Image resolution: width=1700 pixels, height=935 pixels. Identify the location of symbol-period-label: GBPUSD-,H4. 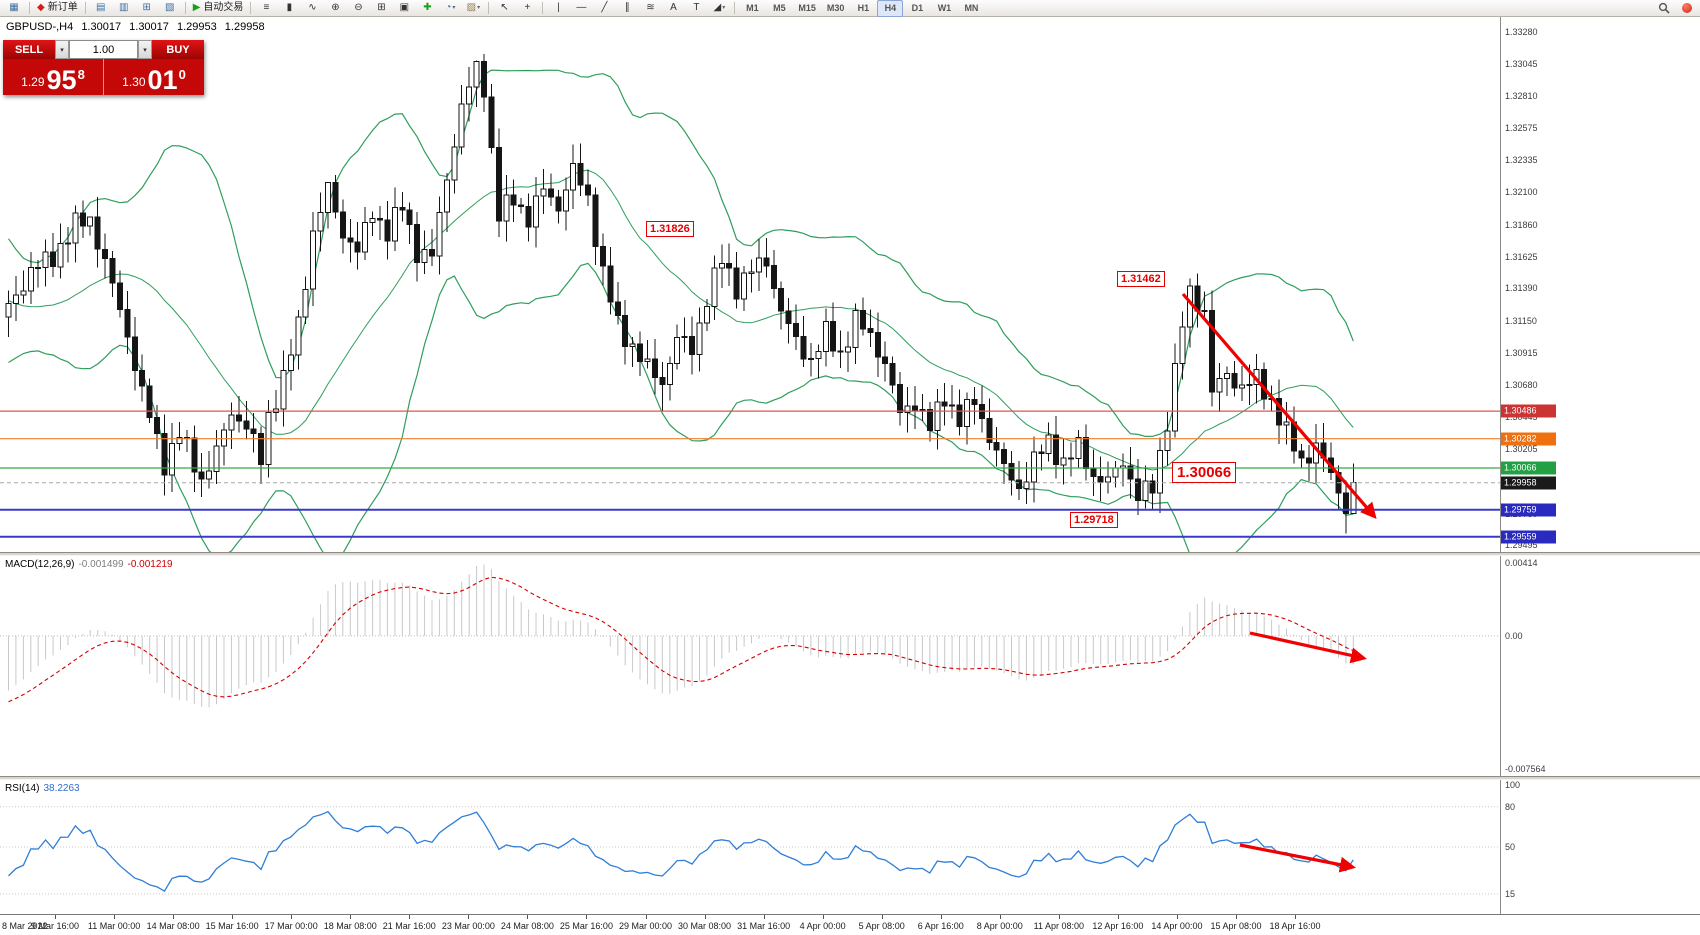
(40, 27).